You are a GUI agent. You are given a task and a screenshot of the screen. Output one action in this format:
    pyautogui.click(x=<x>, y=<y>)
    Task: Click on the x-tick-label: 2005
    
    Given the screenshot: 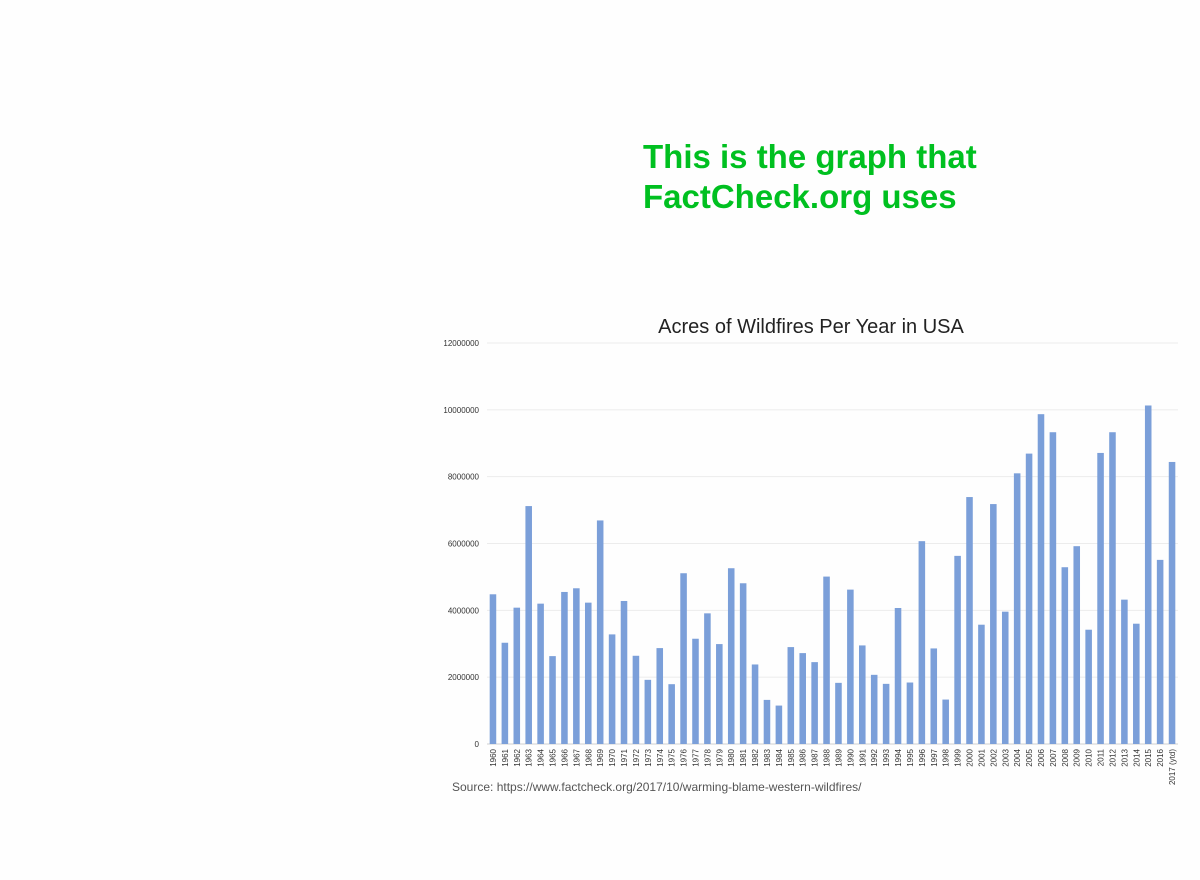 What is the action you would take?
    pyautogui.click(x=1029, y=757)
    